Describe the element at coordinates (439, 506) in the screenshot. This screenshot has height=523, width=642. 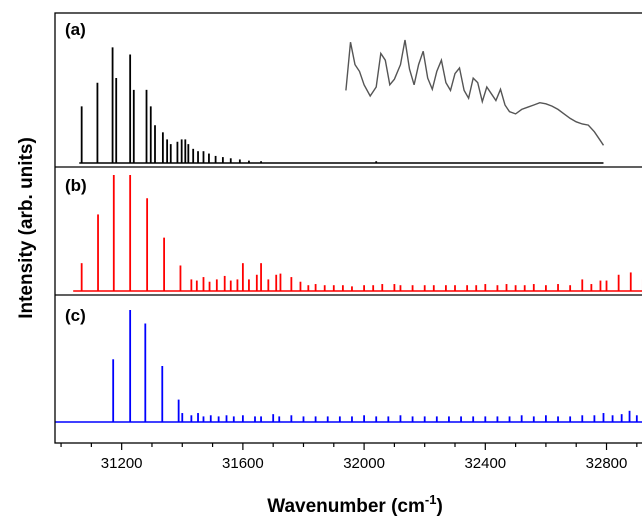
I see `x-axis-label-end: )` at that location.